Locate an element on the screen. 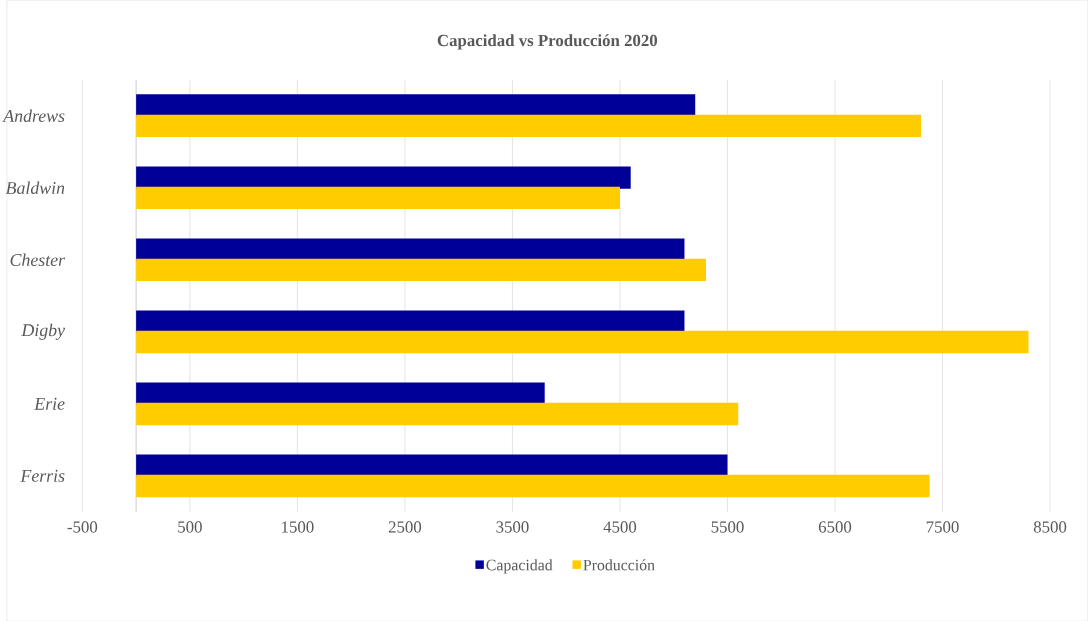 This screenshot has height=621, width=1088. y-tick-label: Ferris is located at coordinates (42, 475).